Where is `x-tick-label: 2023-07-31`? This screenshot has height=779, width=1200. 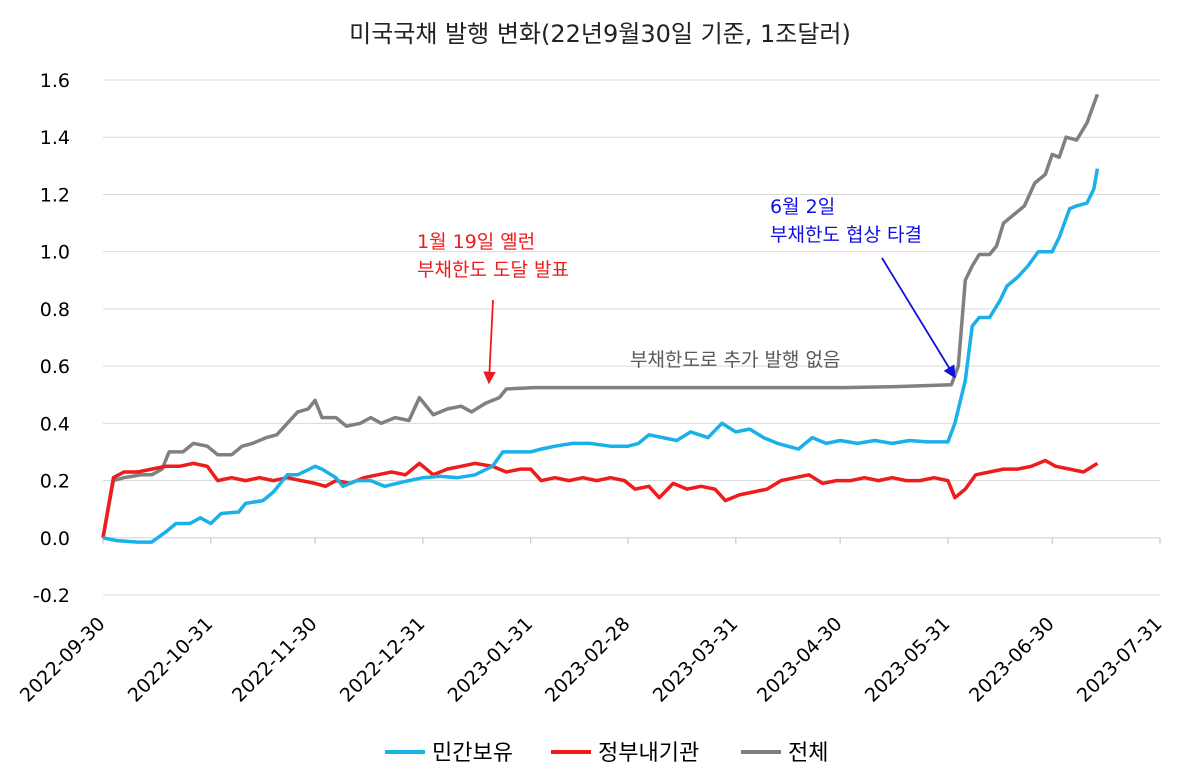
x-tick-label: 2023-07-31 is located at coordinates (1120, 660).